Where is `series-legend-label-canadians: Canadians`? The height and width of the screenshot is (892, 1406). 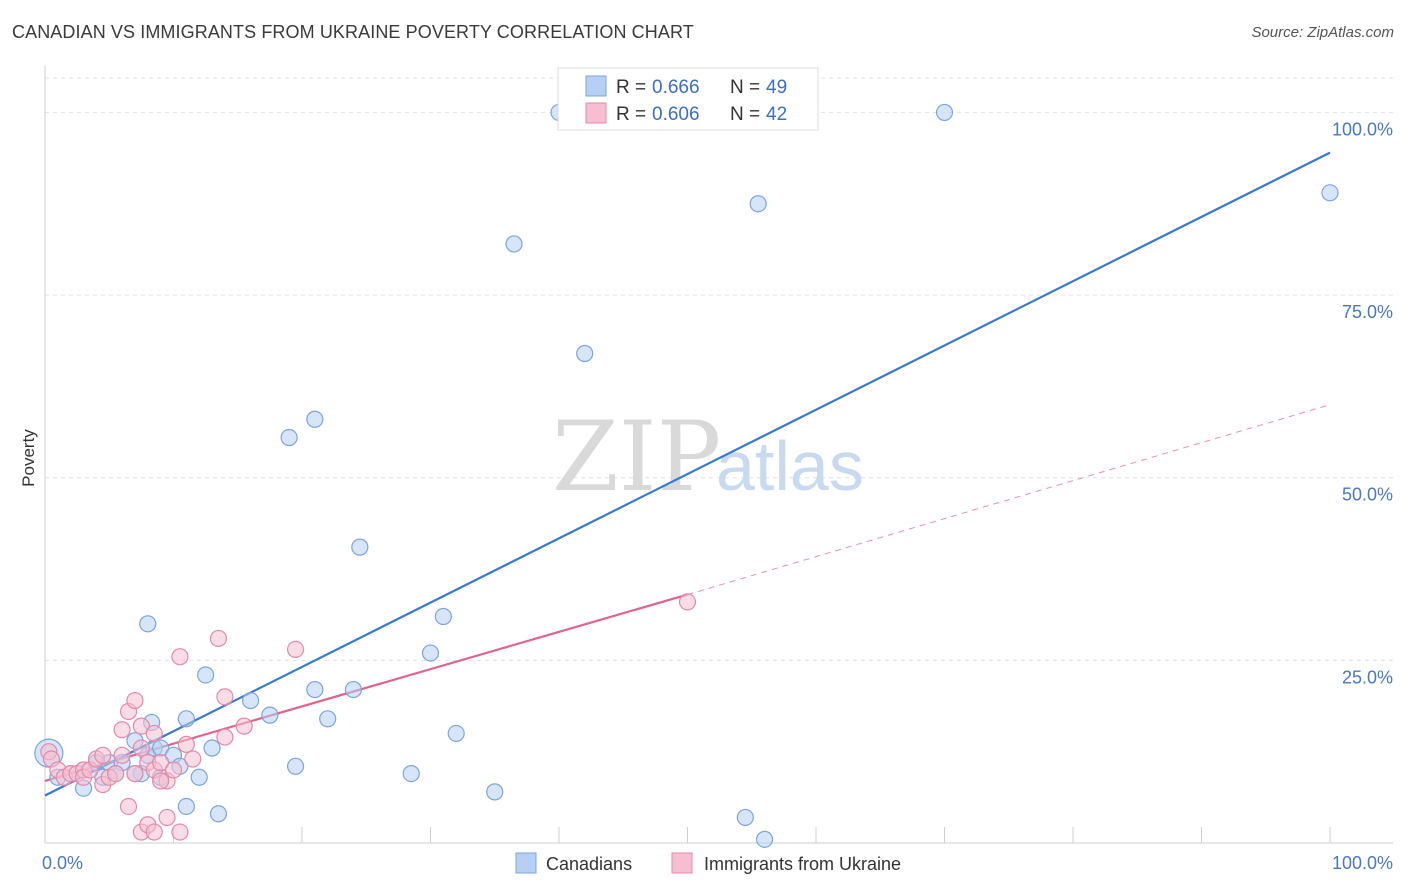 series-legend-label-canadians: Canadians is located at coordinates (589, 864).